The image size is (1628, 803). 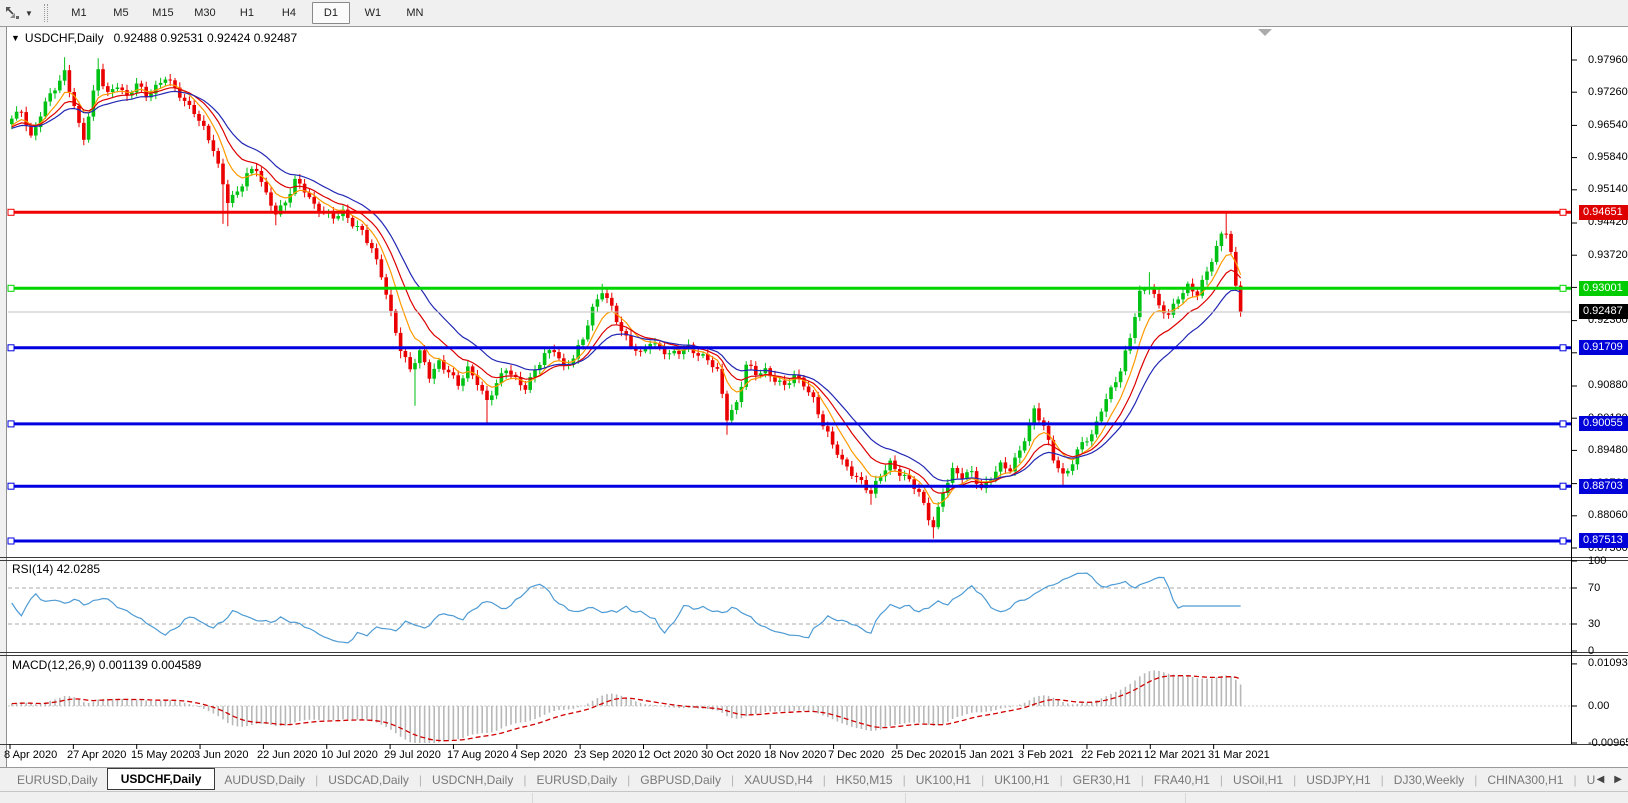 What do you see at coordinates (1525, 779) in the screenshot?
I see `symbol-tab-china300: CHINA300,H1` at bounding box center [1525, 779].